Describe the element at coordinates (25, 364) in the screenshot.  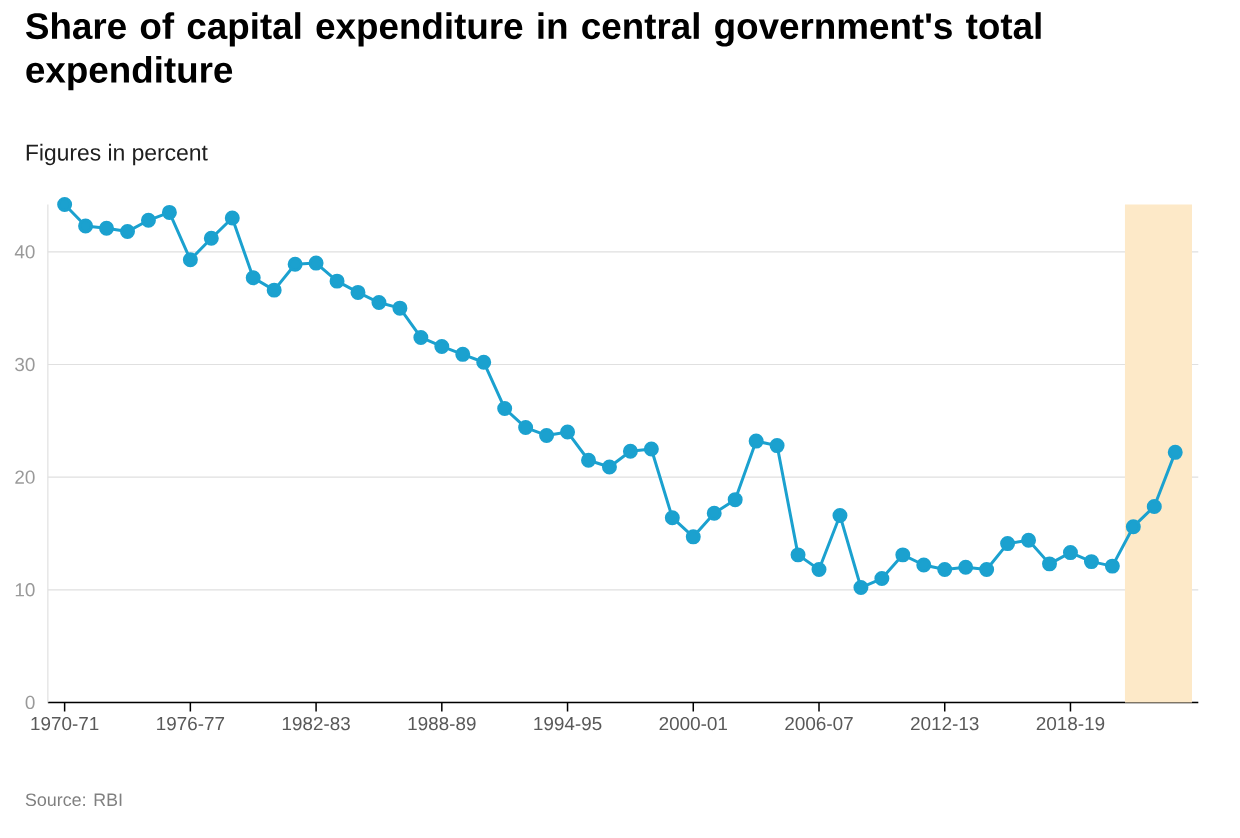
I see `y-tick-label: 30` at that location.